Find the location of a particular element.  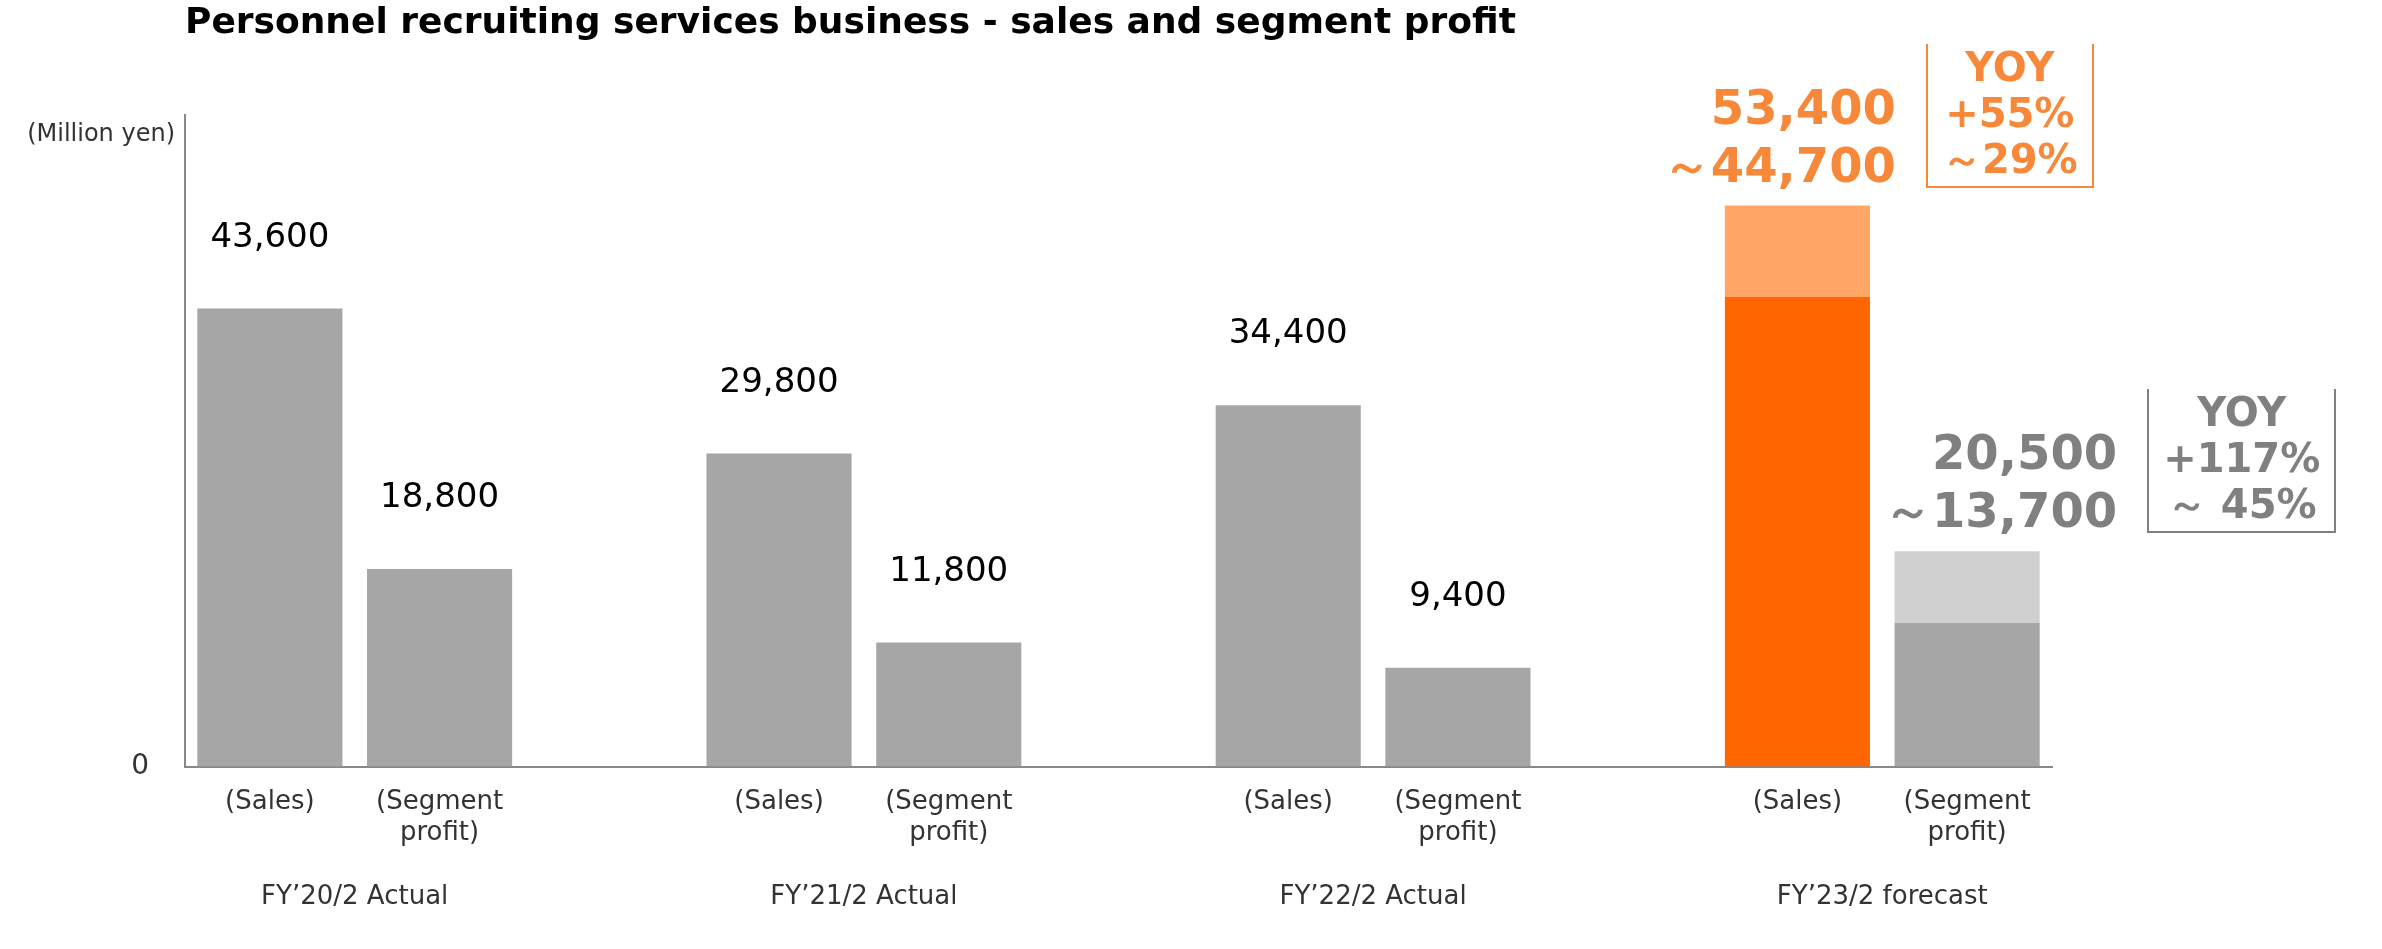

text: FY’21/2 Actual is located at coordinates (864, 895).